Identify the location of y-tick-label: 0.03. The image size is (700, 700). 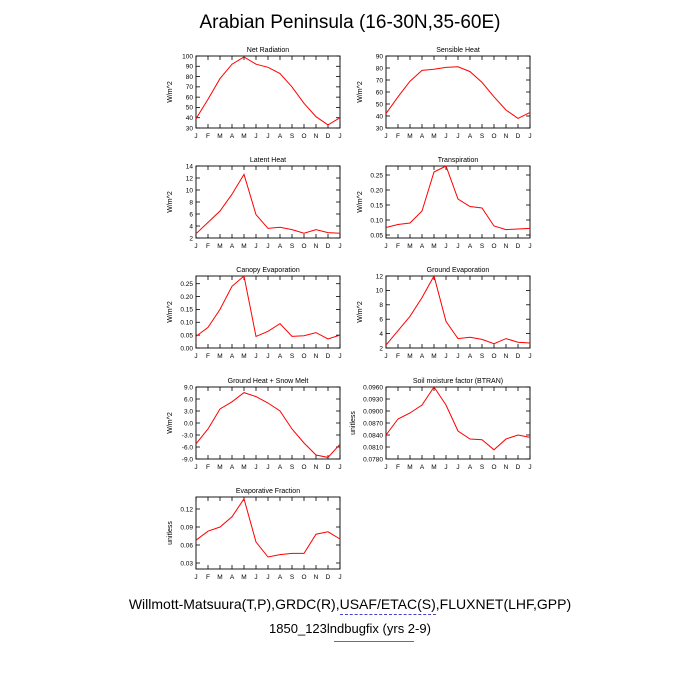
(186, 563).